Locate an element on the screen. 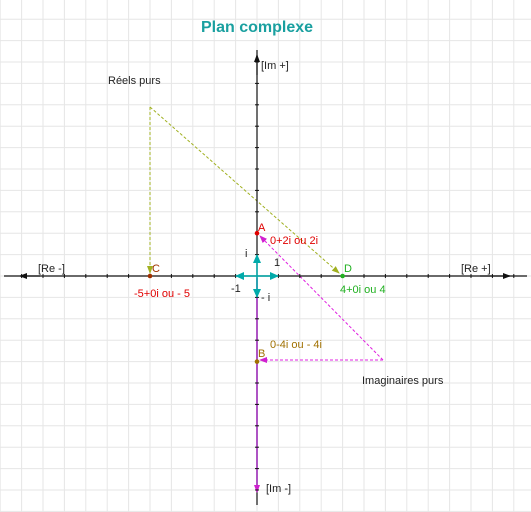  unit-vectors is located at coordinates (257, 276).